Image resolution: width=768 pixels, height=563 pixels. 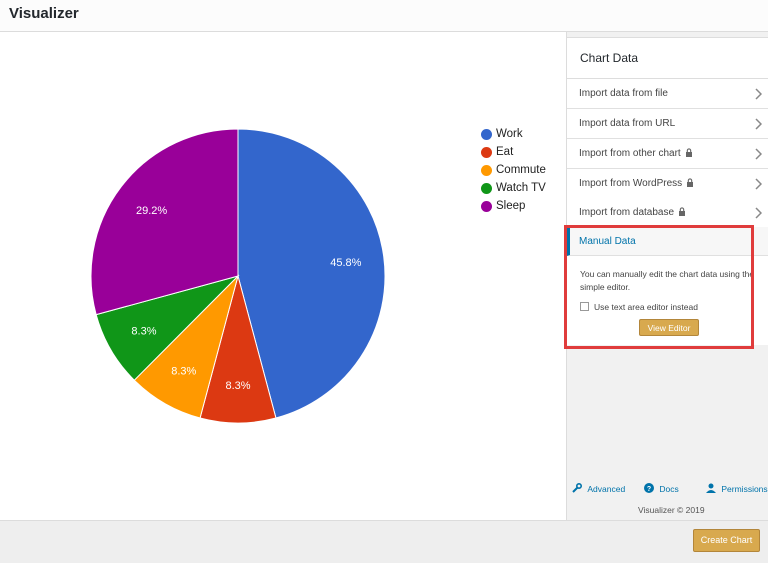 I want to click on text-area-editor-label: Use text area editor instead, so click(x=646, y=307).